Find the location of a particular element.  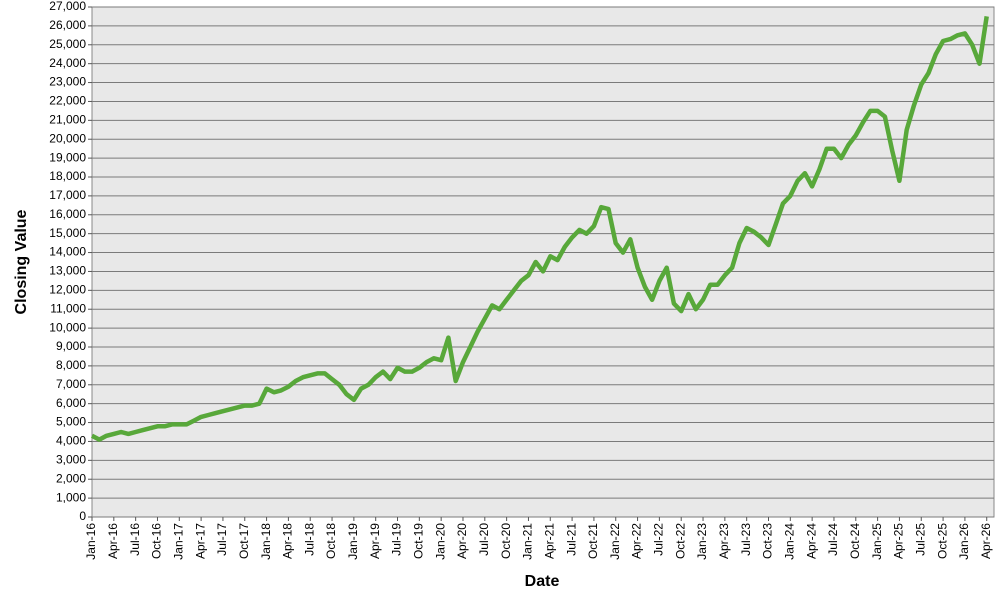

x-tick-label: Jan-24 is located at coordinates (789, 541).